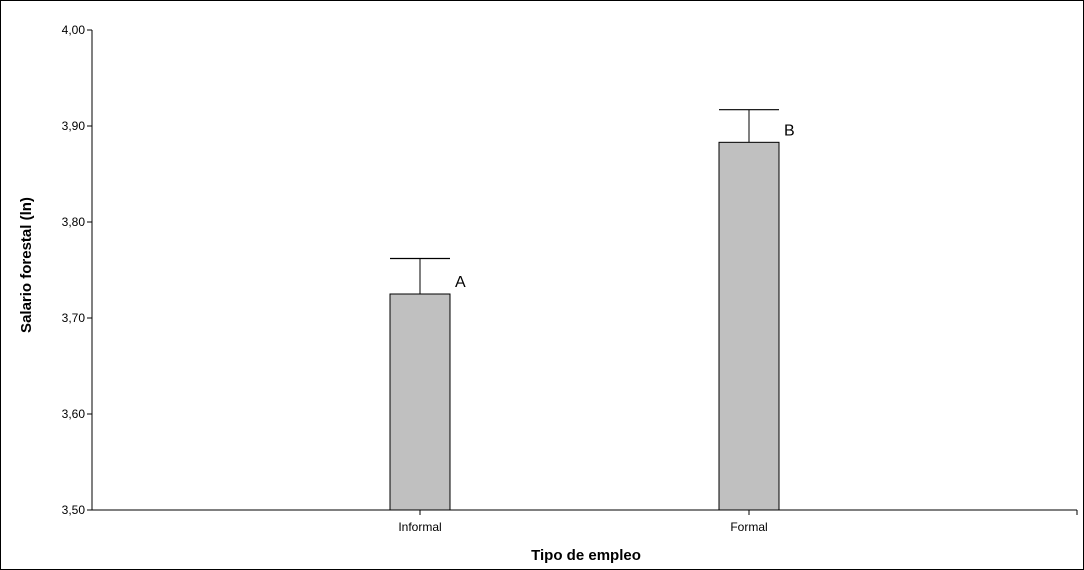 The height and width of the screenshot is (570, 1084). I want to click on group-letter-informal: A, so click(460, 282).